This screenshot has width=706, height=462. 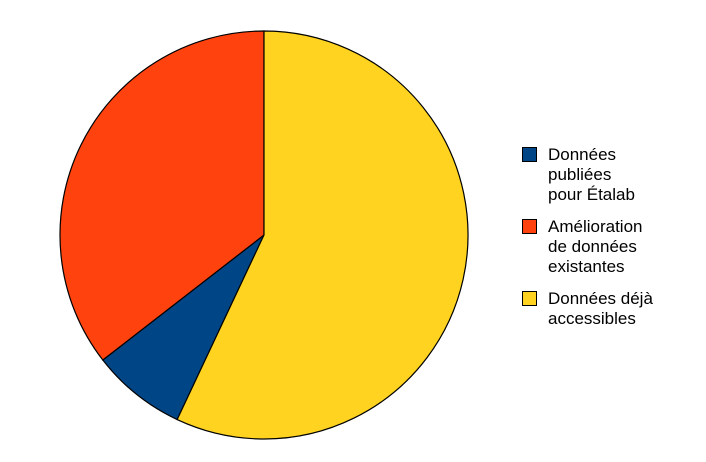 I want to click on legend-item: Données déjà accessibles, so click(x=587, y=309).